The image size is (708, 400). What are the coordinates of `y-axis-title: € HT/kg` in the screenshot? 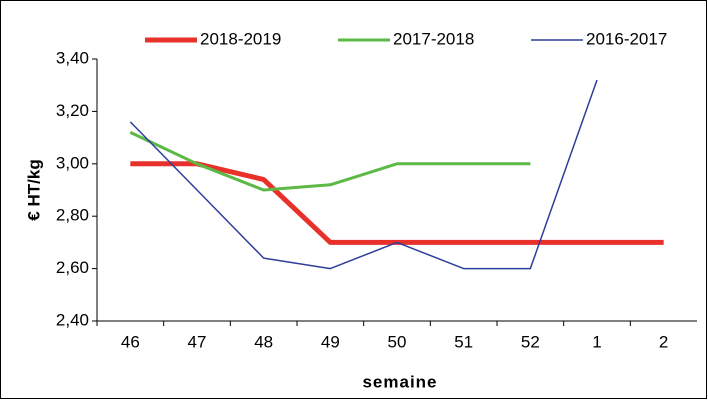 It's located at (33, 189).